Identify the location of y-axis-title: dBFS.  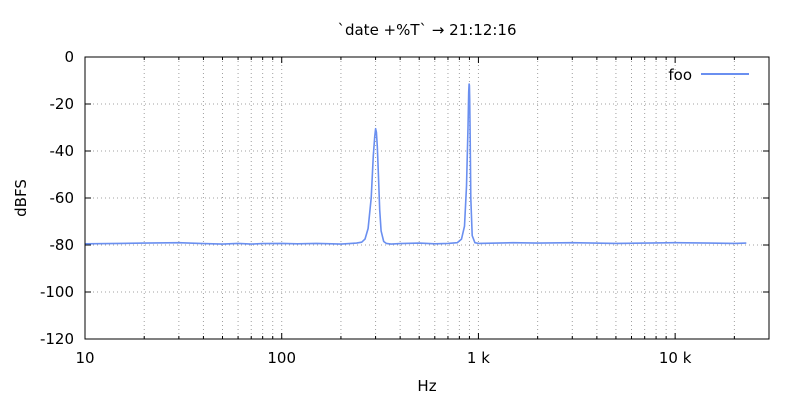
(21, 198).